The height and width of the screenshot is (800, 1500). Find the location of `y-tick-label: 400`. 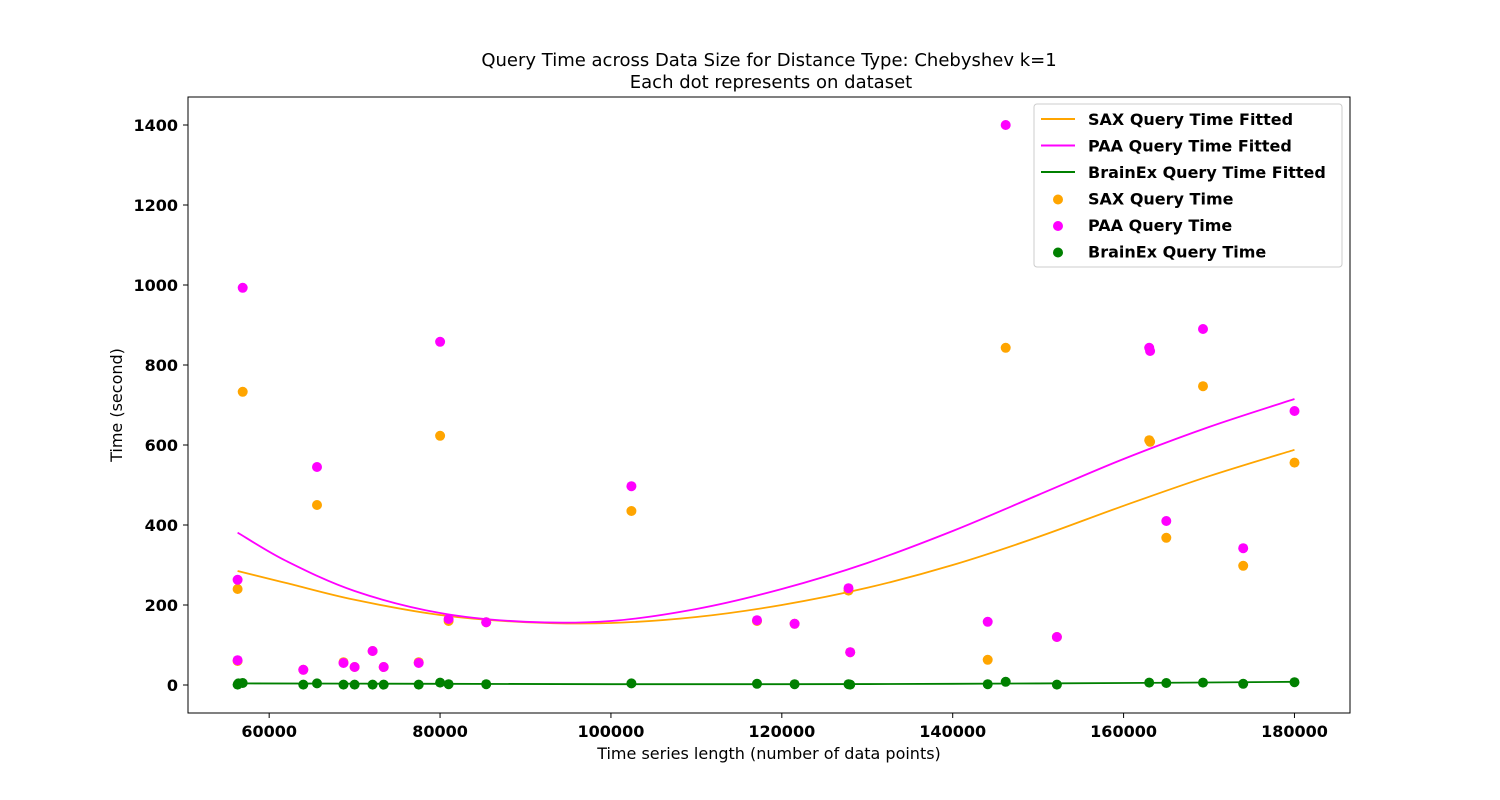

y-tick-label: 400 is located at coordinates (161, 525).